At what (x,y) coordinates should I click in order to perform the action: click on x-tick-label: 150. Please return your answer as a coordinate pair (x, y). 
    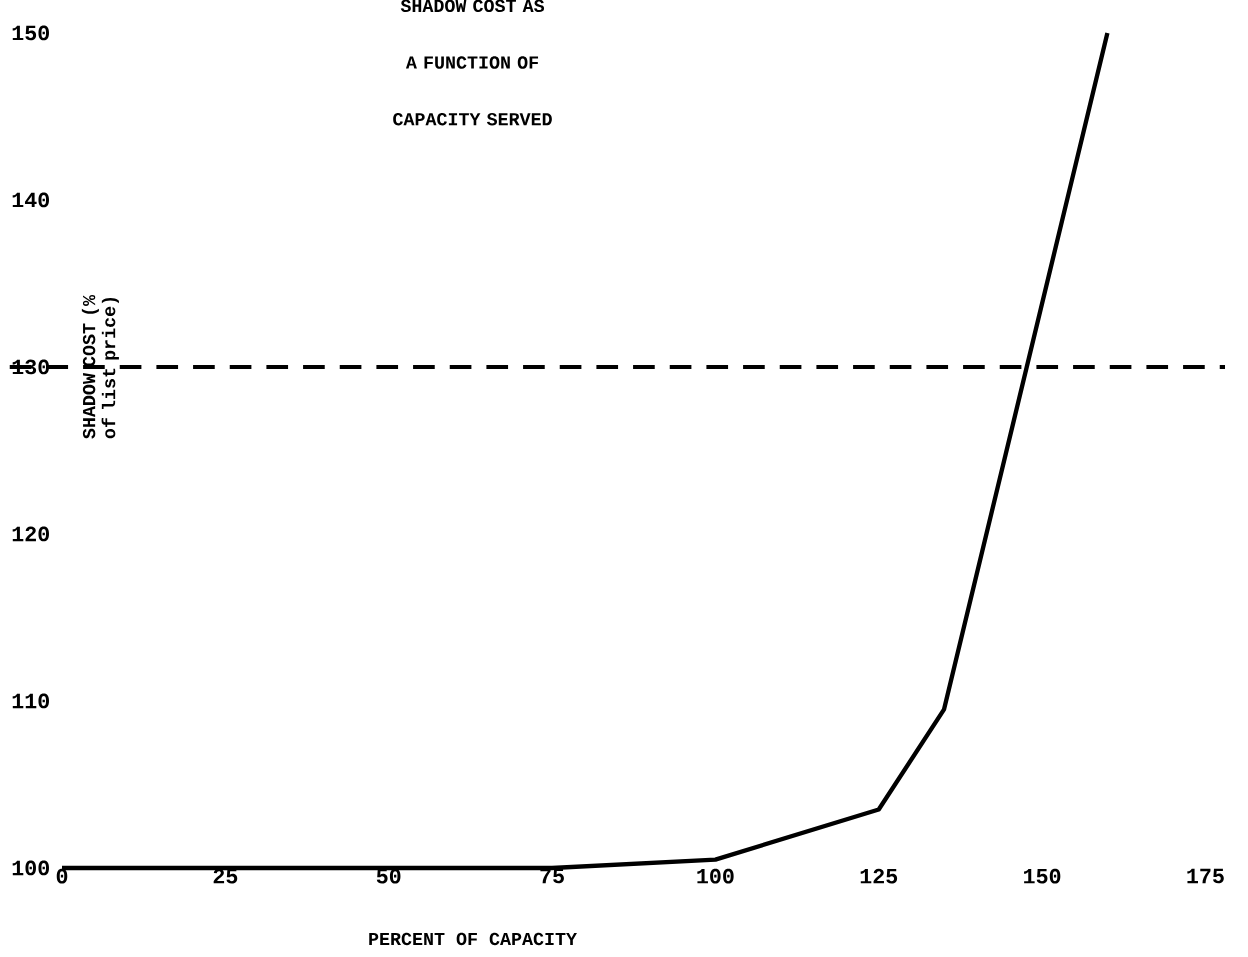
    Looking at the image, I should click on (1042, 876).